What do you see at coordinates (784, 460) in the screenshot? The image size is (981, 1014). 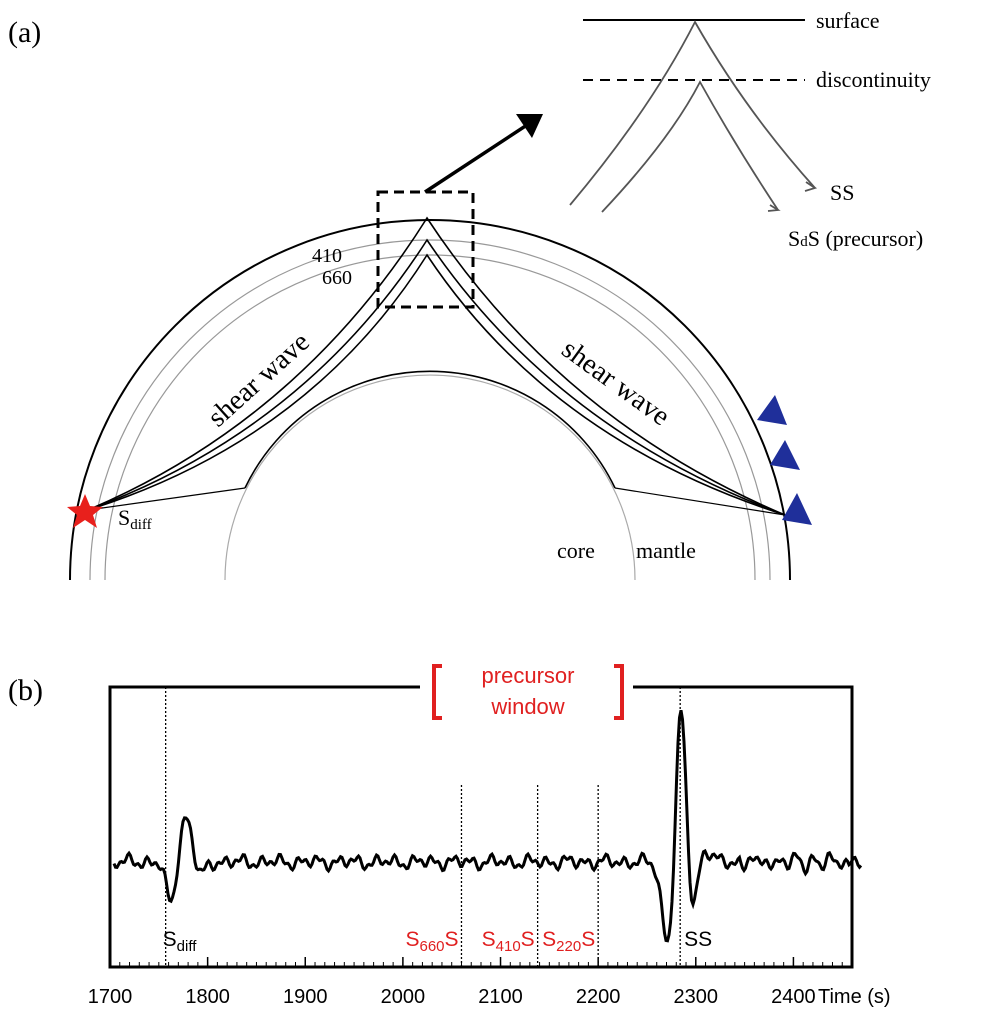 I see `station-triangles` at bounding box center [784, 460].